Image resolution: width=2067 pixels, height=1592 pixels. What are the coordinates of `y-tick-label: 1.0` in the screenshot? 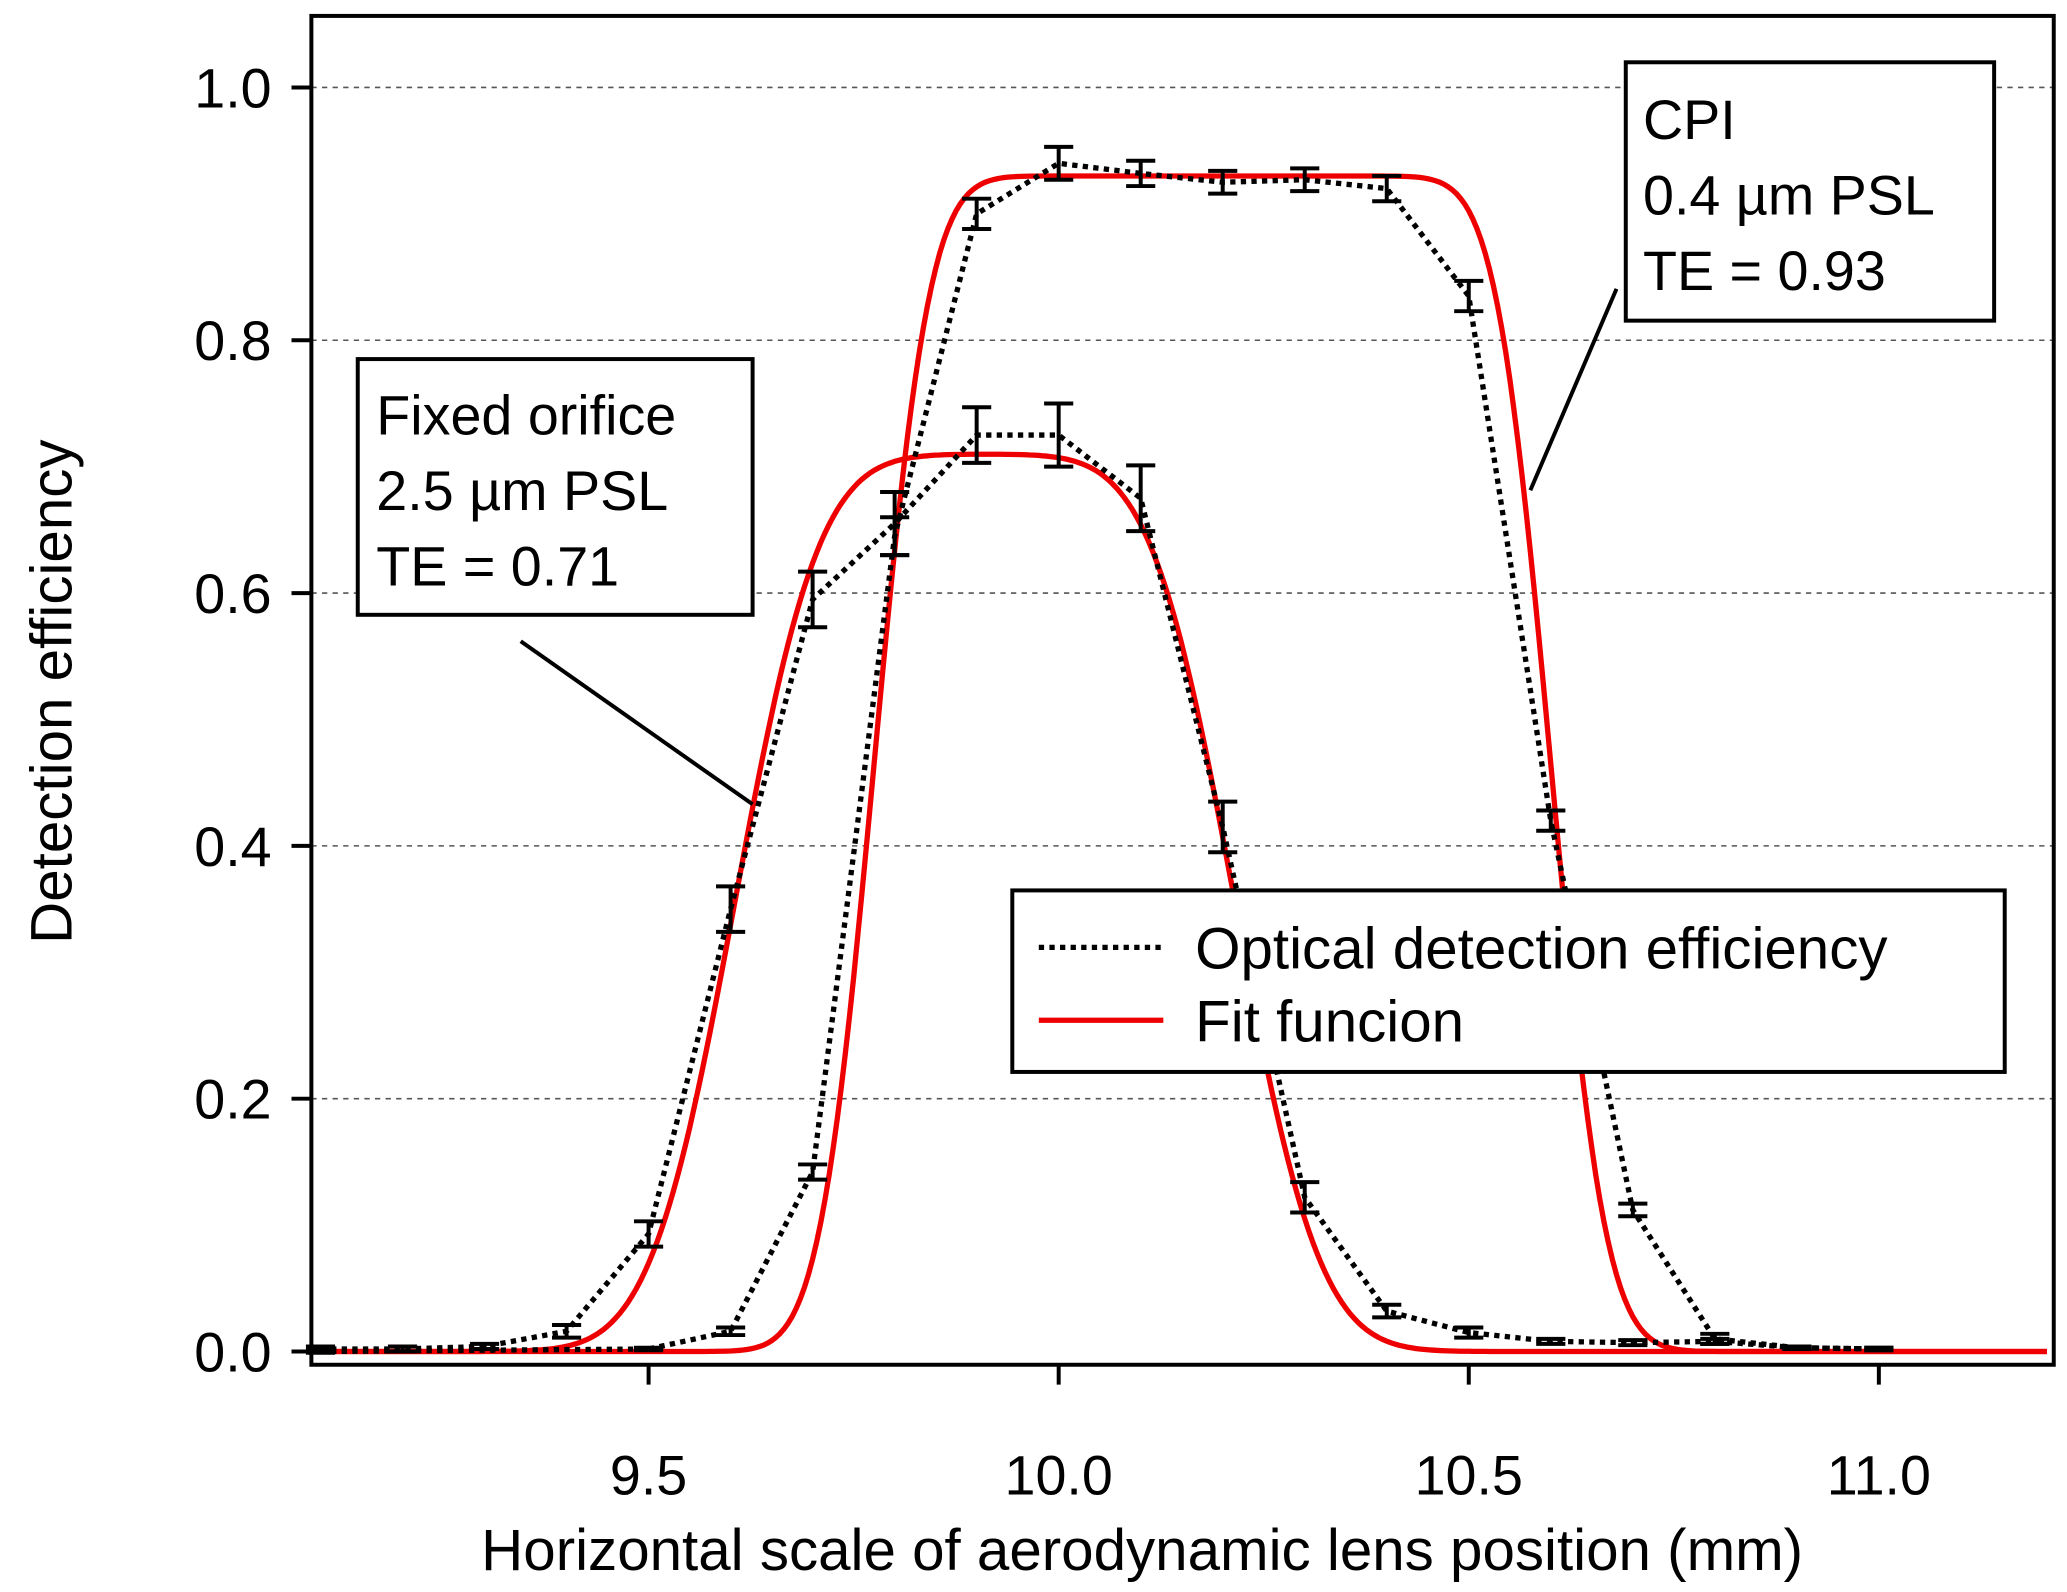 It's located at (232, 88).